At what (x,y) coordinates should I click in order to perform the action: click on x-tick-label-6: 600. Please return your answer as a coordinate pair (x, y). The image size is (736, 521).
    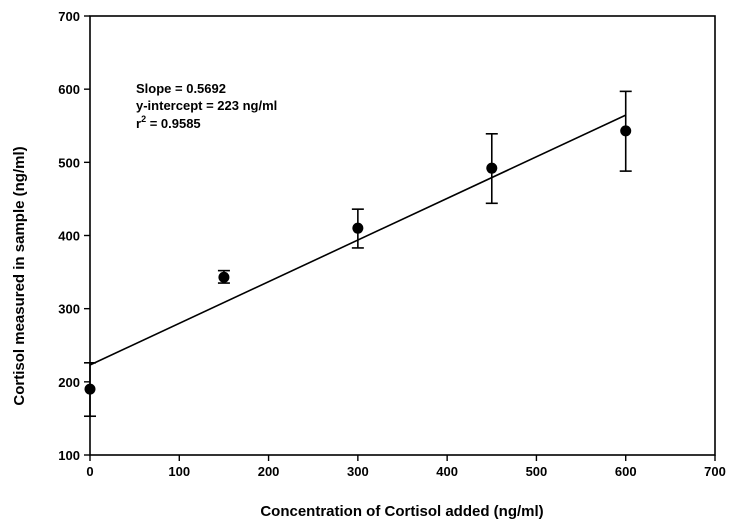
    Looking at the image, I should click on (626, 471).